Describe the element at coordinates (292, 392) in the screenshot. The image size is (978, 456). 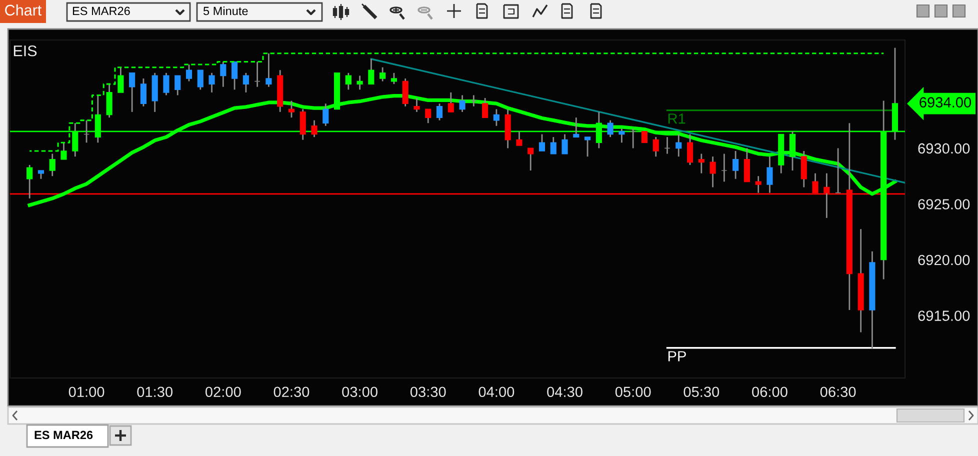
I see `x-tick-label: 02:30` at that location.